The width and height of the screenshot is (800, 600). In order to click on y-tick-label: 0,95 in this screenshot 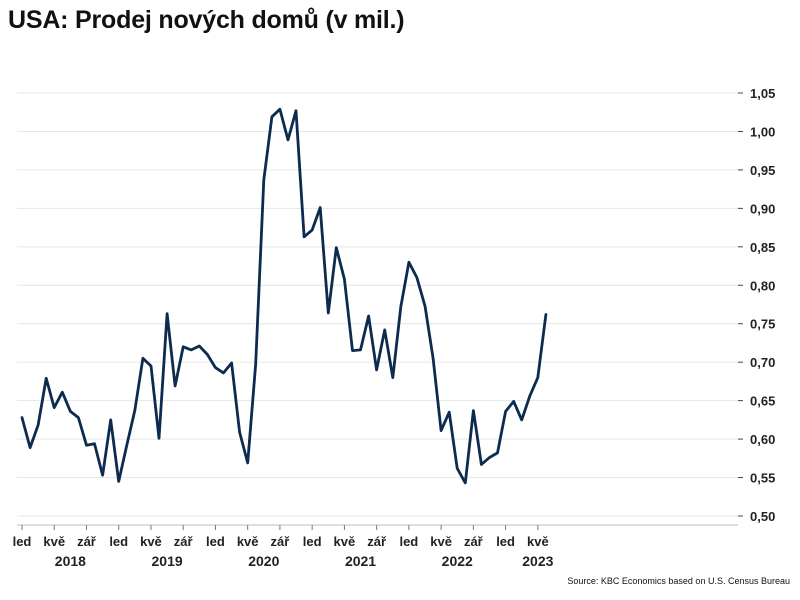, I will do `click(762, 170)`.